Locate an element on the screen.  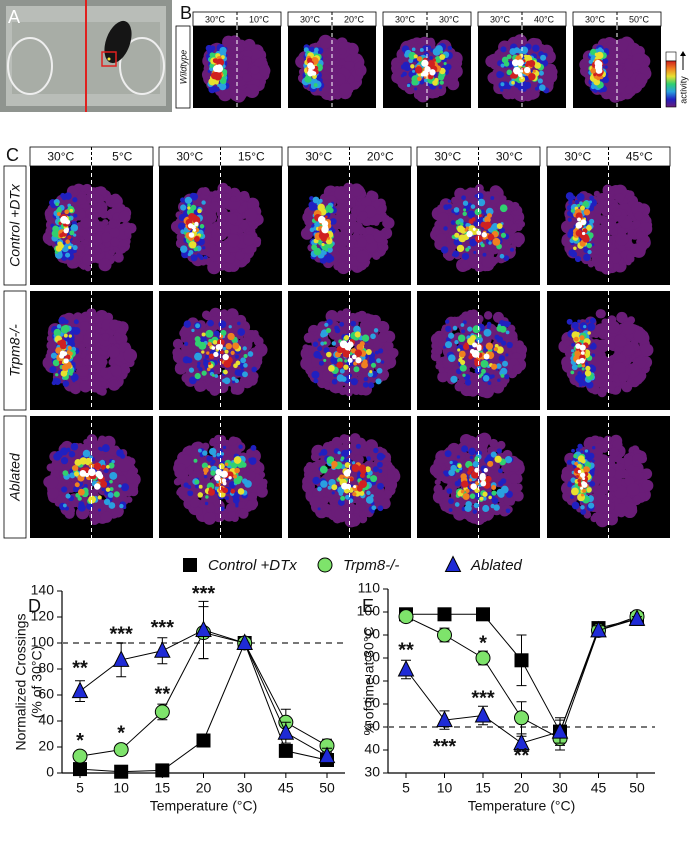
header-label: 50°C is located at coordinates (639, 19).